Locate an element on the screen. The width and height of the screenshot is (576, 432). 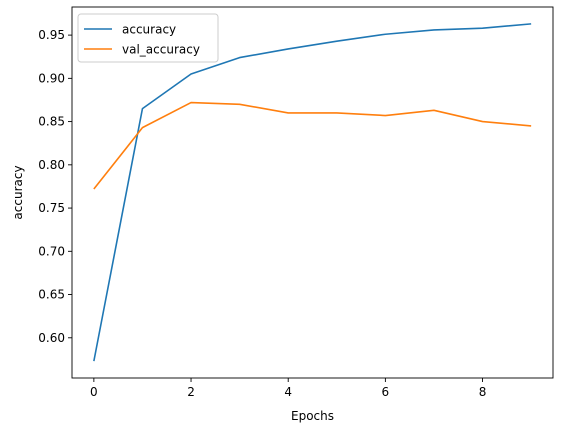
x-tick-label: 4 is located at coordinates (288, 392).